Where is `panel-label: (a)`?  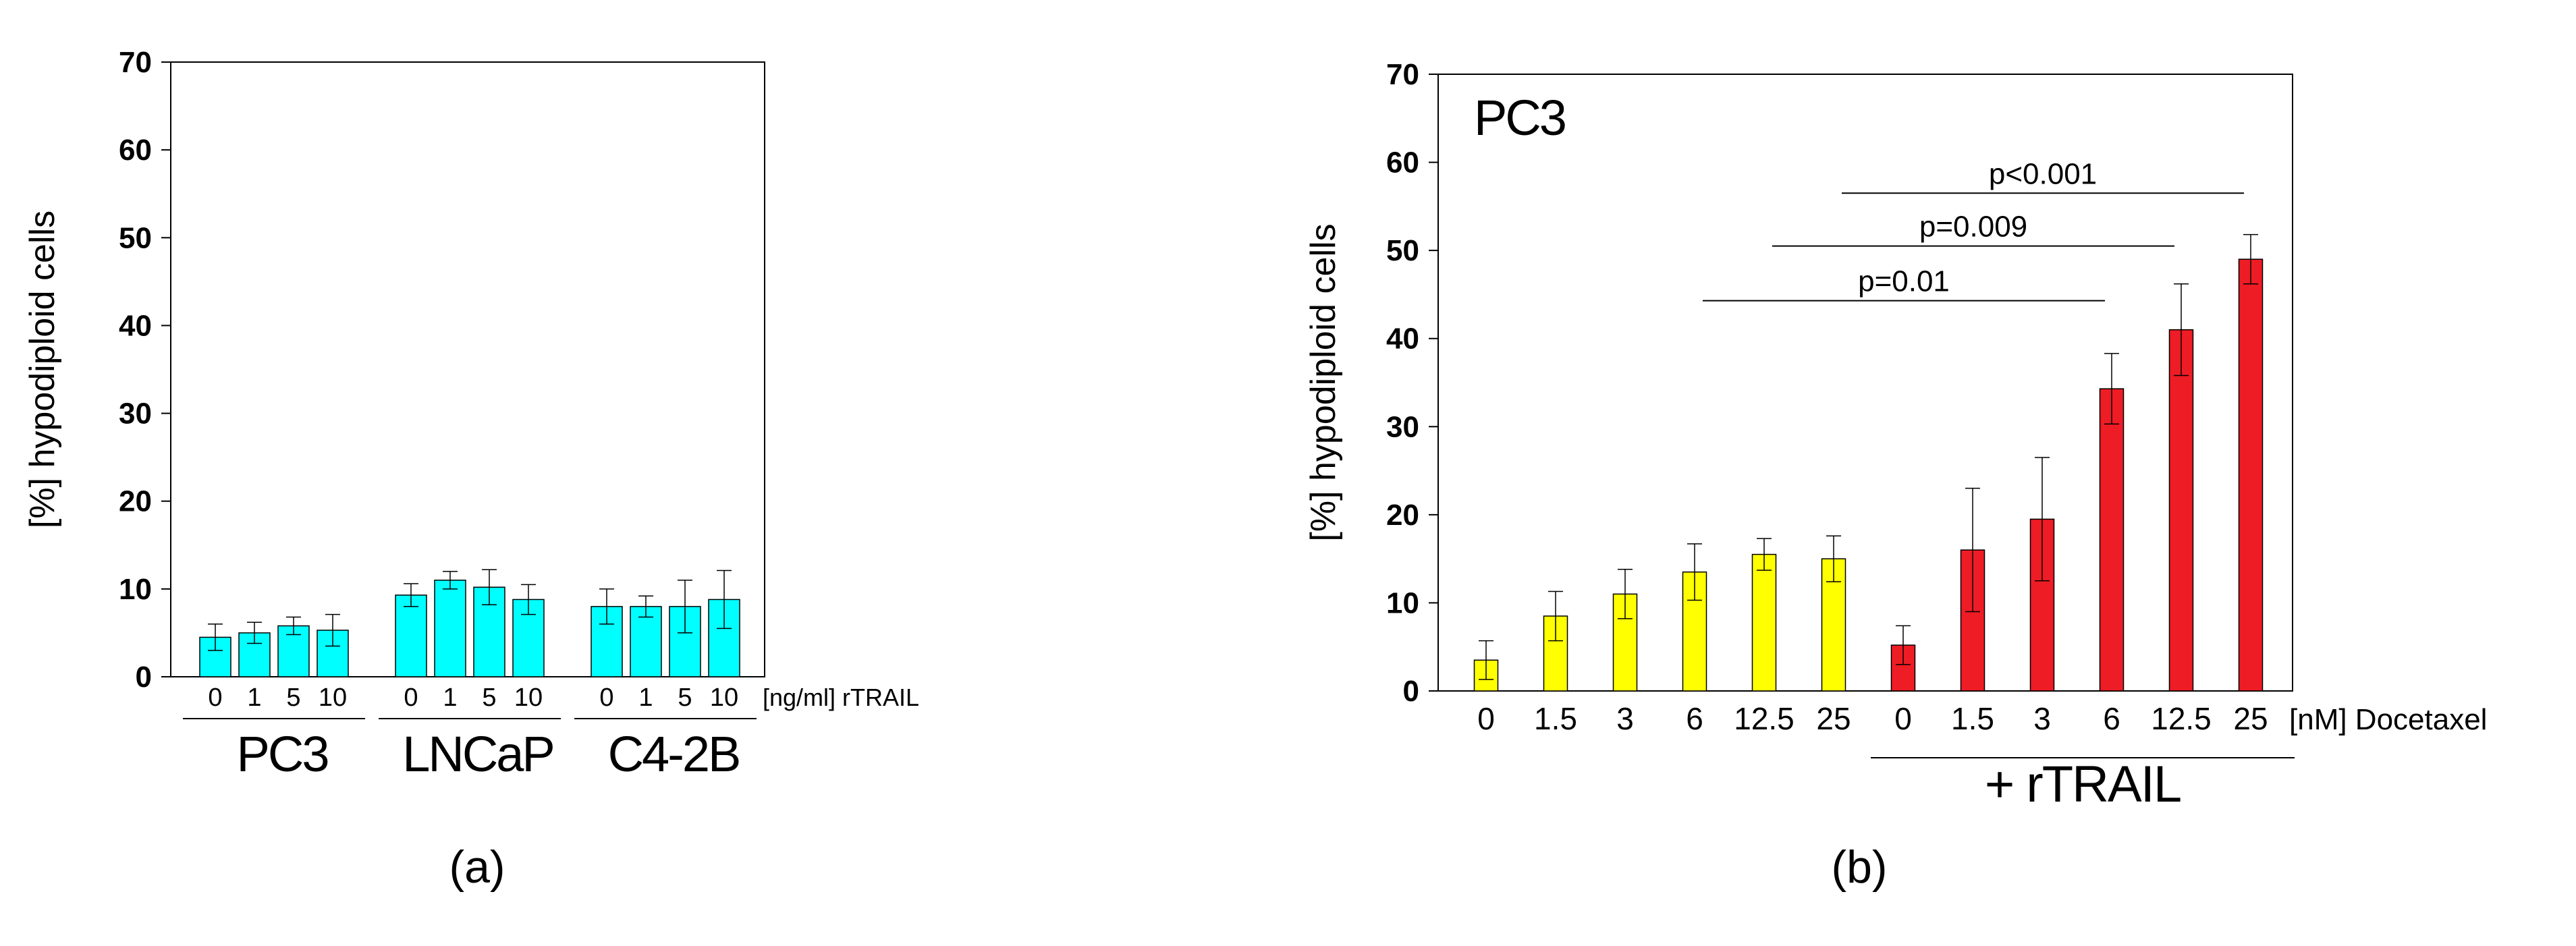
panel-label: (a) is located at coordinates (477, 867).